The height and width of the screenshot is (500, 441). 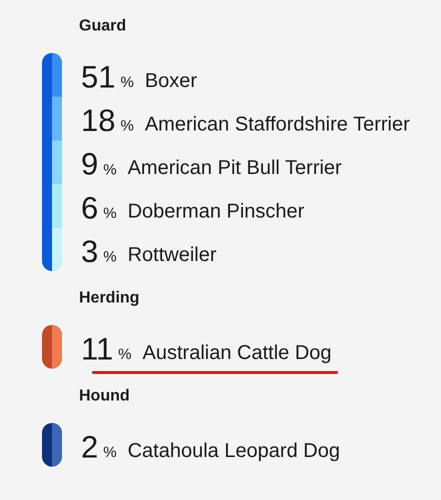 I want to click on data-label: 9 %, so click(x=99, y=164).